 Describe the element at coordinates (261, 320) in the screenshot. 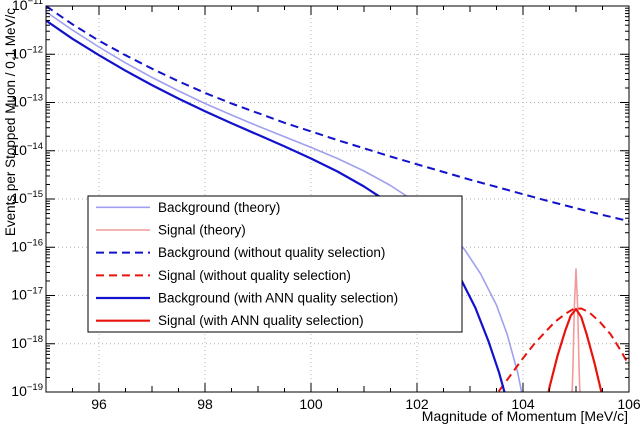

I see `legend-label: Signal (with ANN quality selection)` at that location.